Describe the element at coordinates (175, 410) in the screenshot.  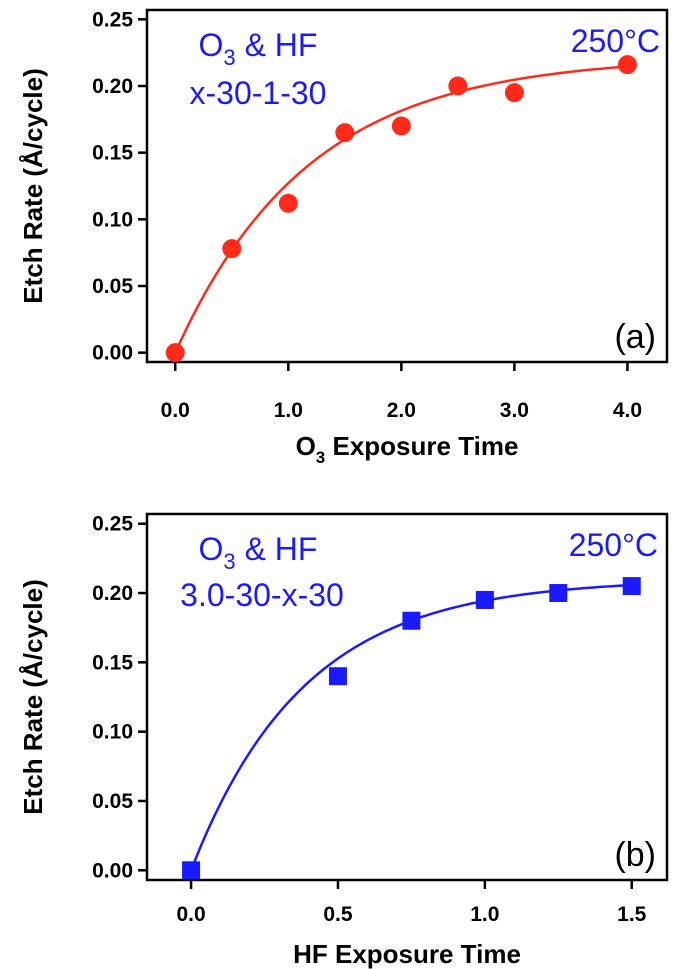
I see `x-tick-label-a: 0.0` at that location.